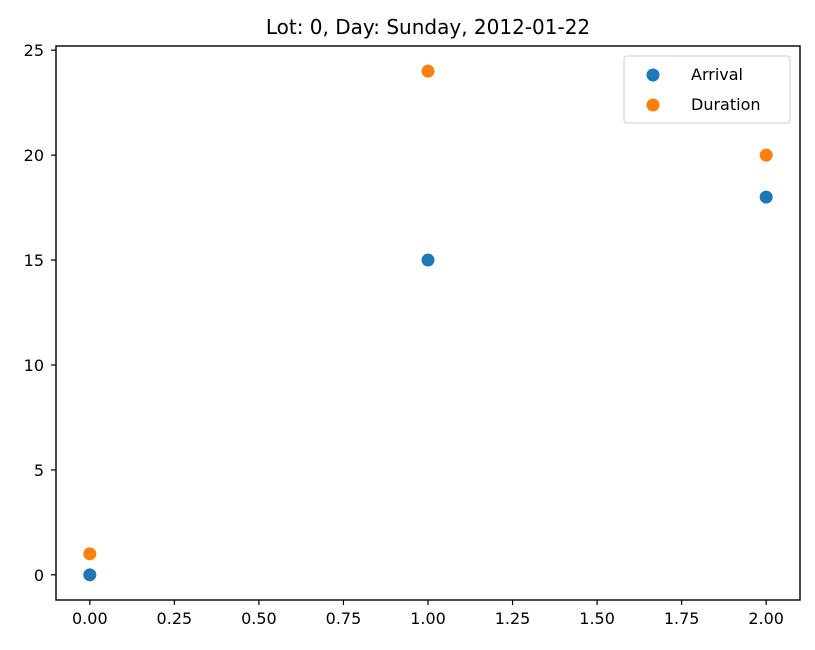 The width and height of the screenshot is (815, 650). Describe the element at coordinates (726, 104) in the screenshot. I see `legend-label-duration: Duration` at that location.